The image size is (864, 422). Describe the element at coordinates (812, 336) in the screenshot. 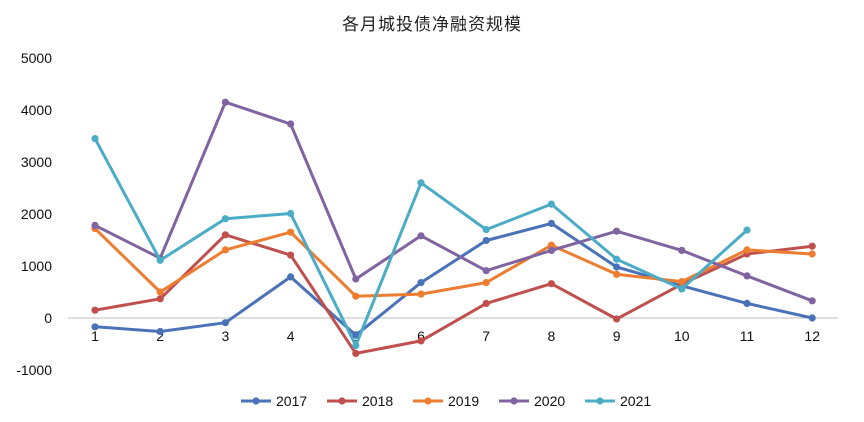

I see `x-tick-label: 12` at that location.